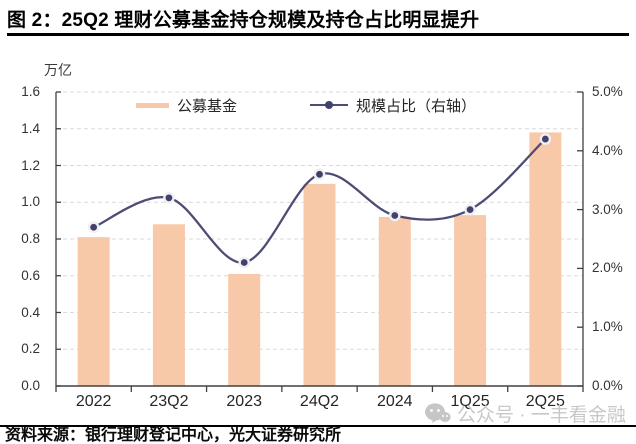 The height and width of the screenshot is (444, 636). I want to click on marker-2023, so click(244, 262).